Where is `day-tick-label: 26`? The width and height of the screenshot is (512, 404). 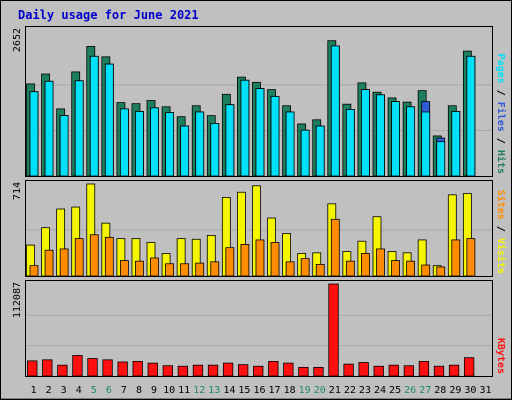
day-tick-label: 26 is located at coordinates (410, 390).